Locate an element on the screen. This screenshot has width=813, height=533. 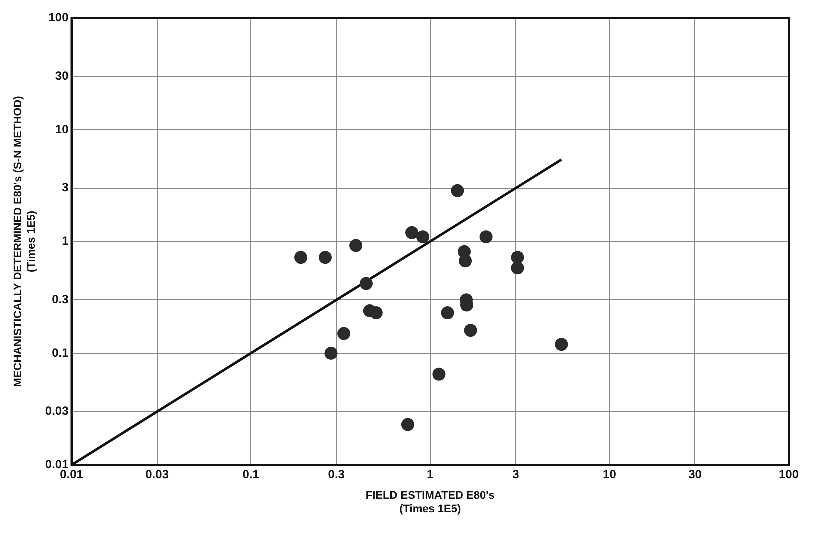
x-tick-label: 10 is located at coordinates (610, 475).